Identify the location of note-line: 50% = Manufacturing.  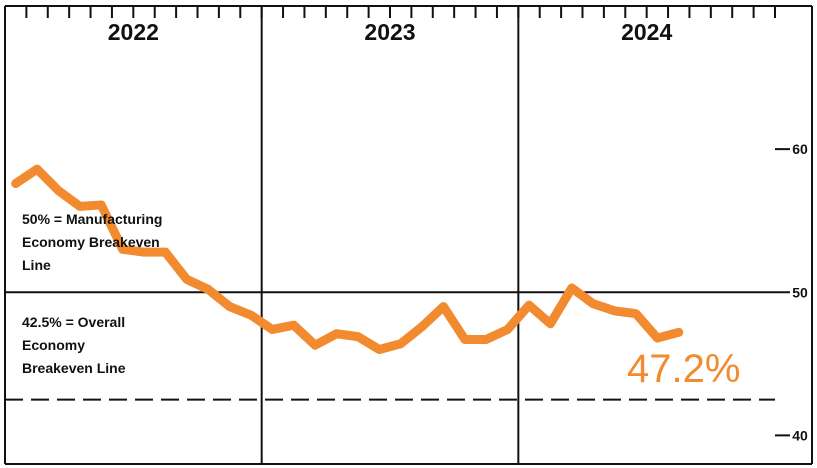
(92, 219).